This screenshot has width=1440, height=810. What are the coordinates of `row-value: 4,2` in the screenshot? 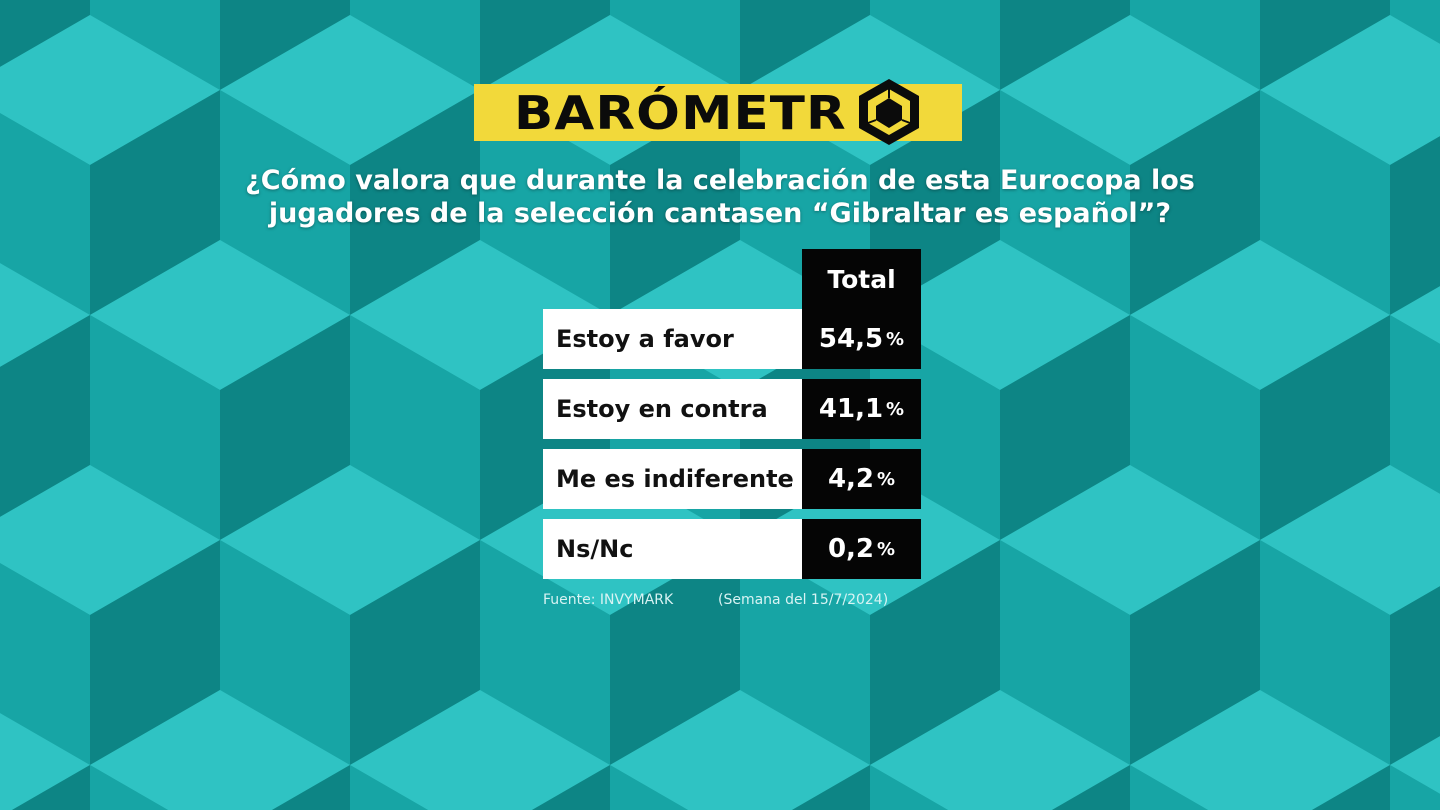 It's located at (850, 479).